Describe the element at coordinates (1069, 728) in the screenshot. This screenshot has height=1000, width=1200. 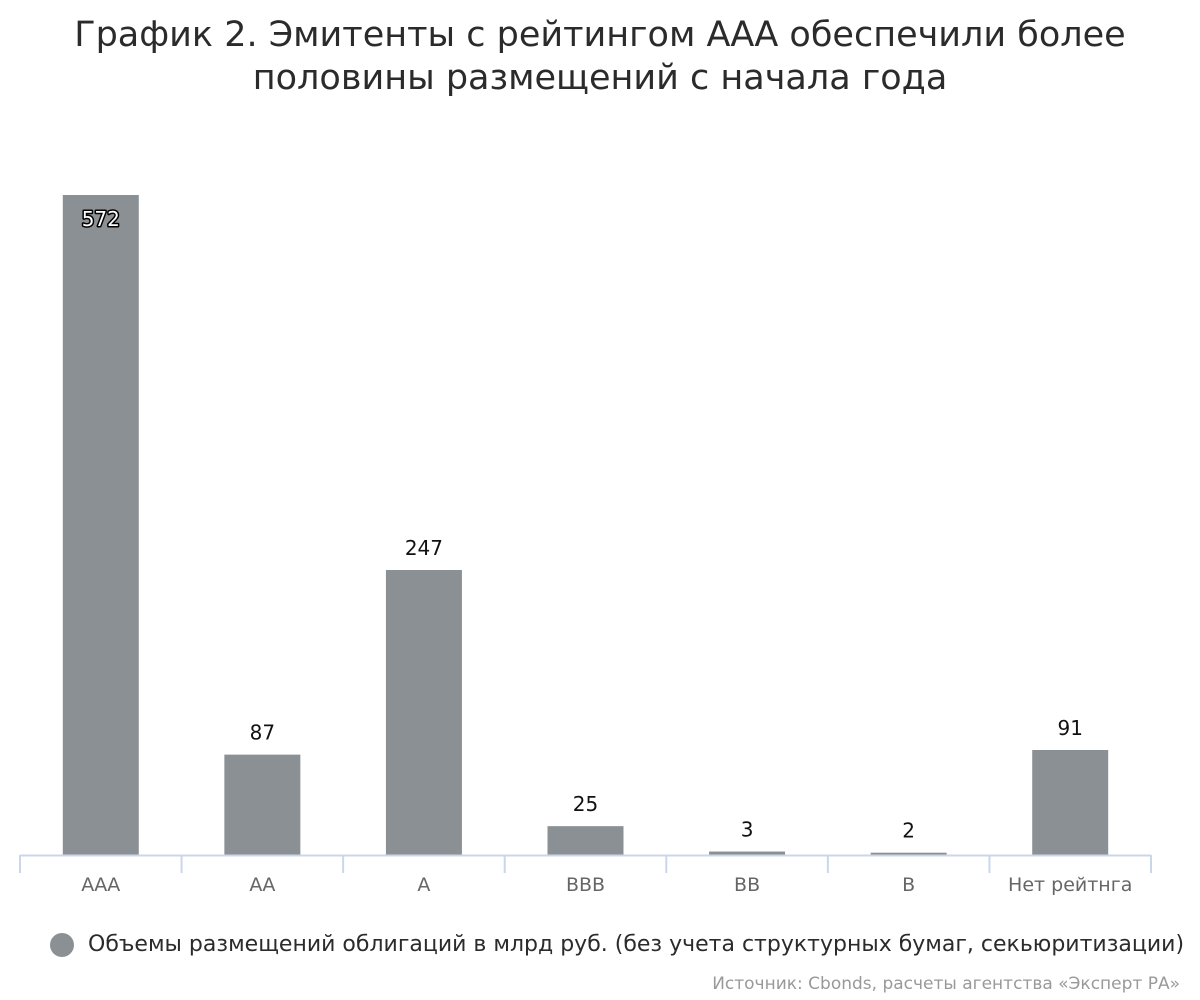
I see `data-label-7: 91` at that location.